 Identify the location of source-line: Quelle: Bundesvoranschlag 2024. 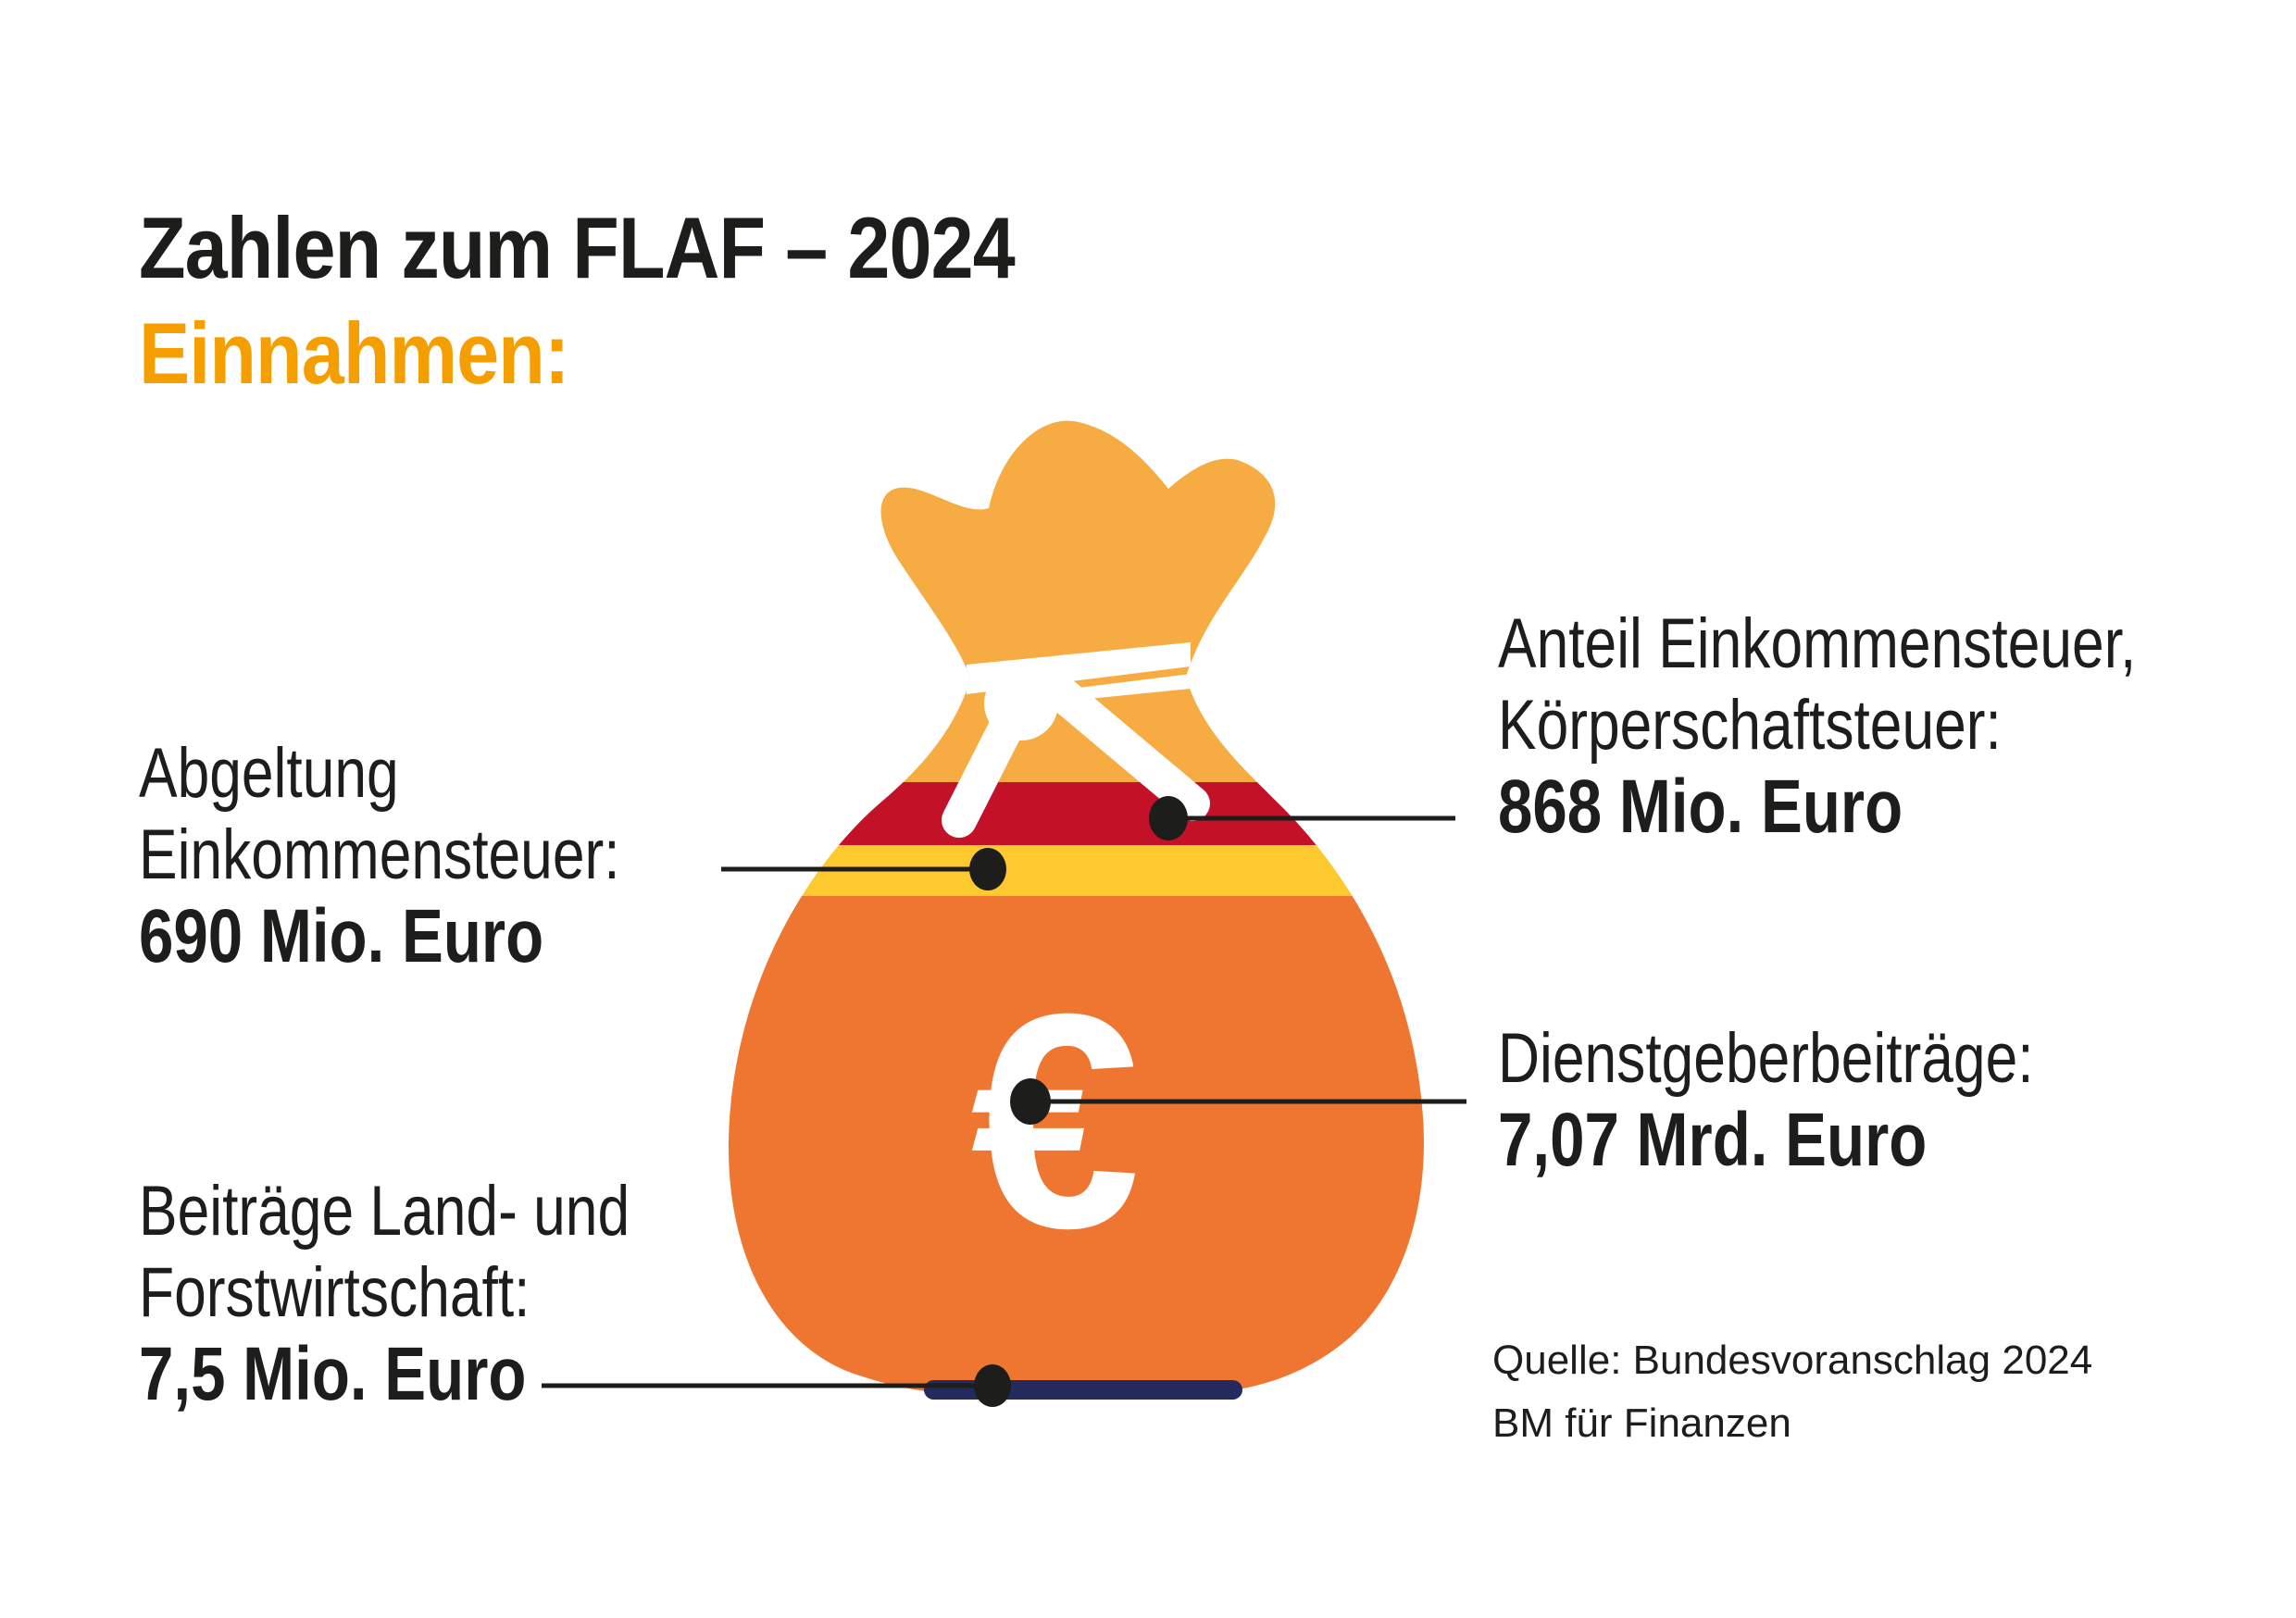
(1792, 1360).